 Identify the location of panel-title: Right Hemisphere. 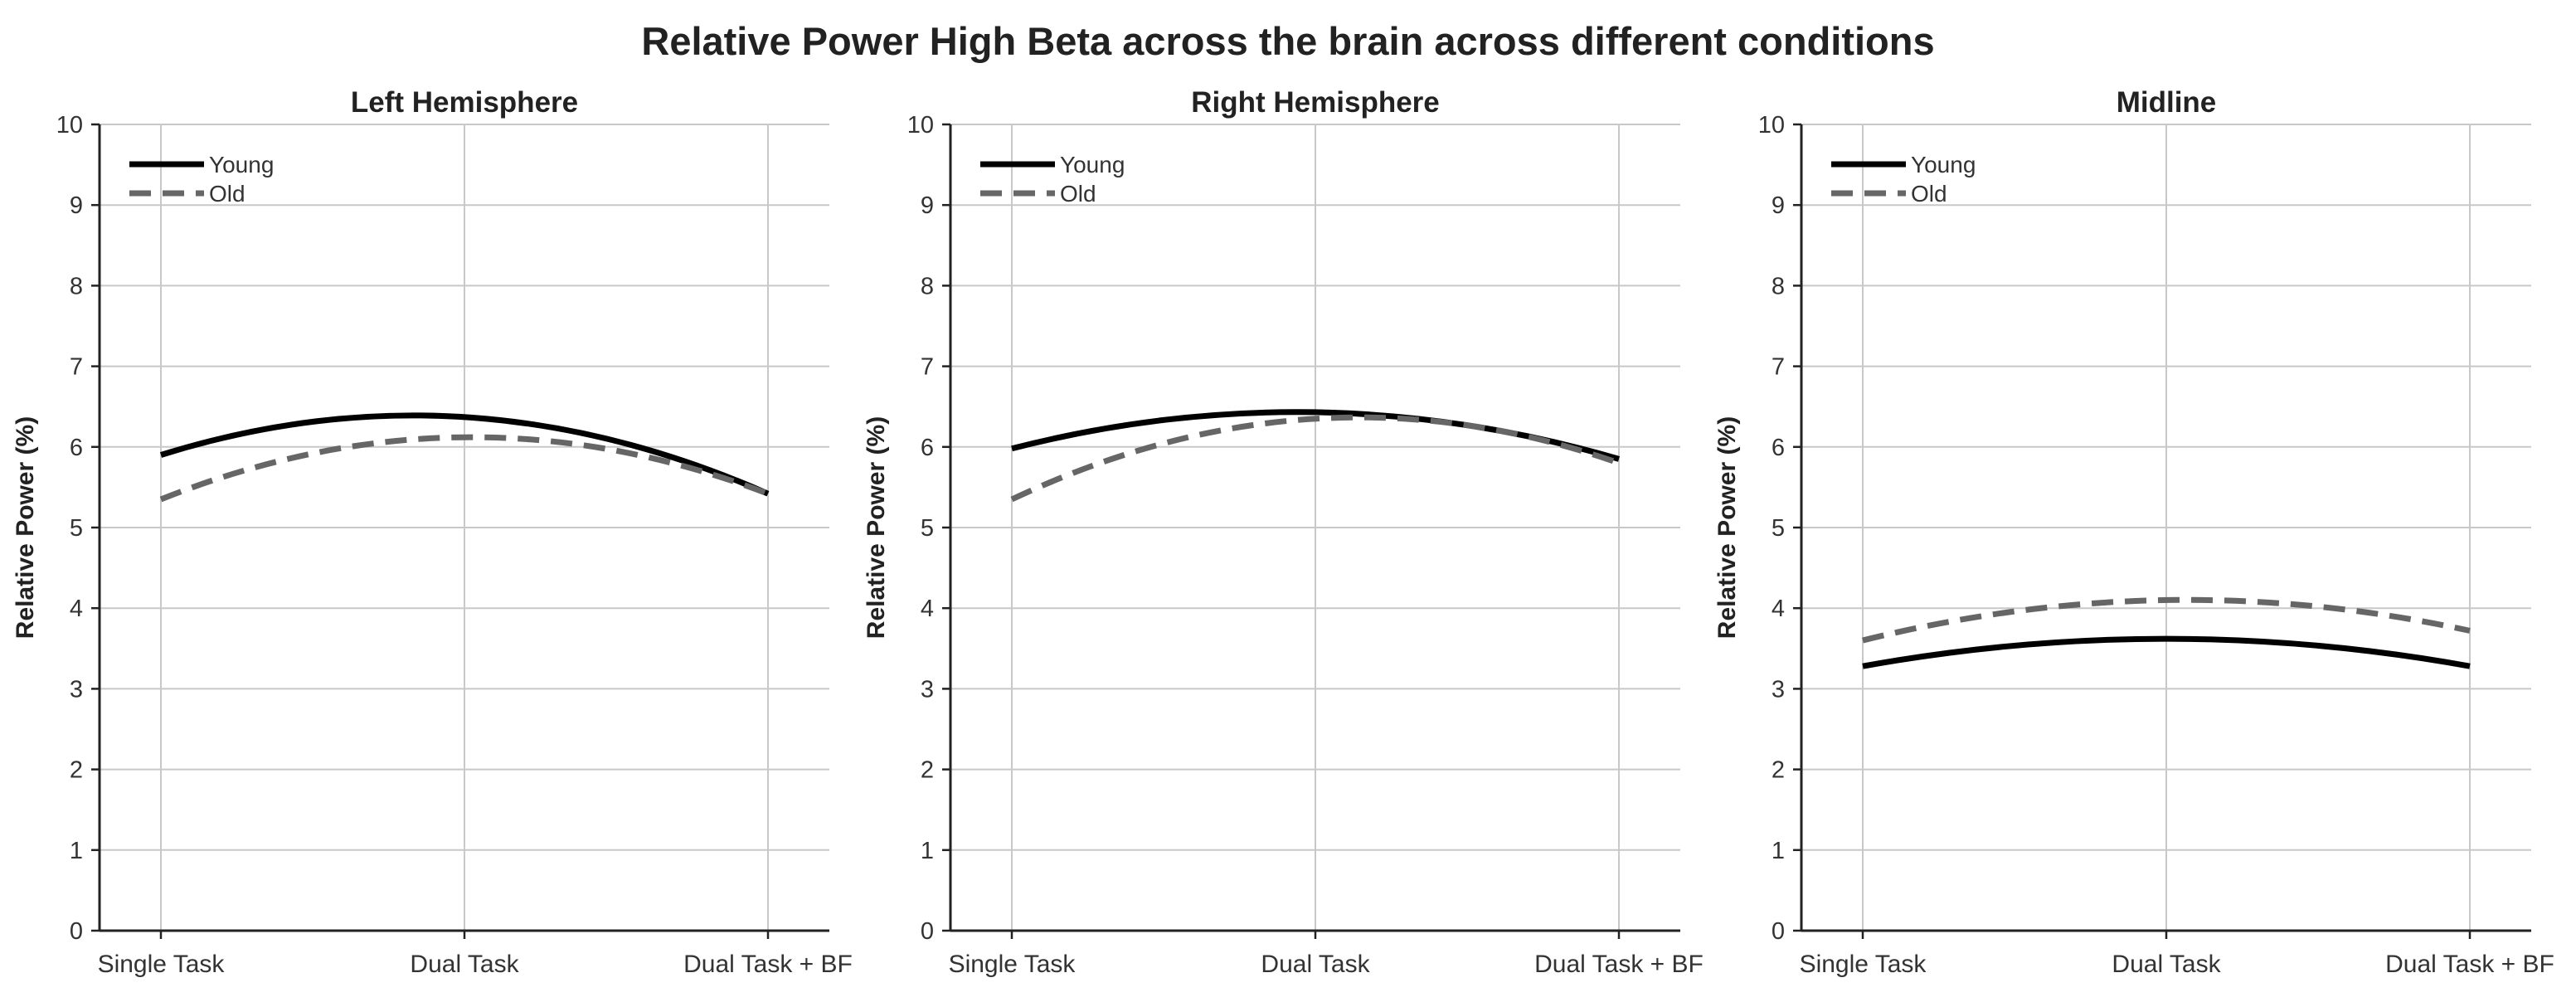
(1315, 102).